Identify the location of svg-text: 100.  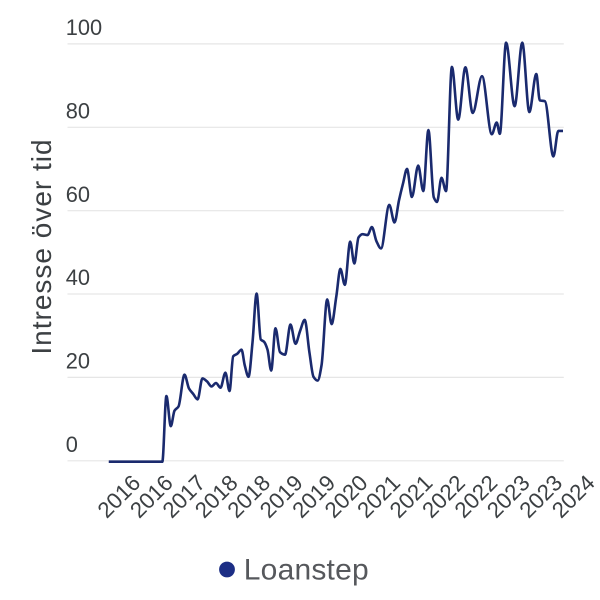
(84, 27).